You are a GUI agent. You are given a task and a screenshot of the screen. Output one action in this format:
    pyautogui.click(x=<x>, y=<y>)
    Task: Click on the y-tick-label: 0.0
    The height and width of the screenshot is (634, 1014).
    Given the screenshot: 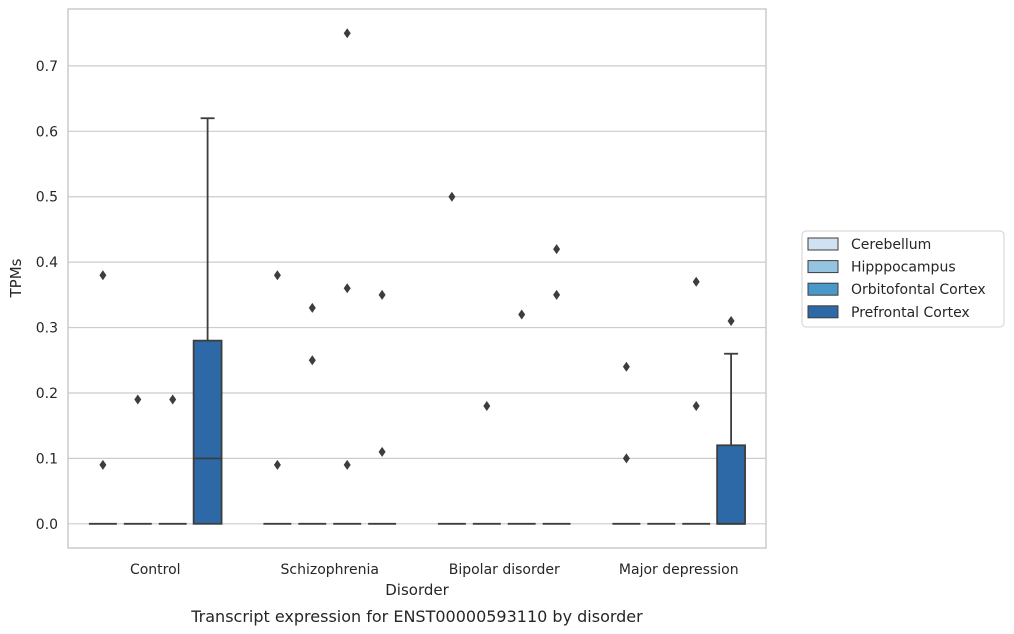 What is the action you would take?
    pyautogui.click(x=47, y=525)
    